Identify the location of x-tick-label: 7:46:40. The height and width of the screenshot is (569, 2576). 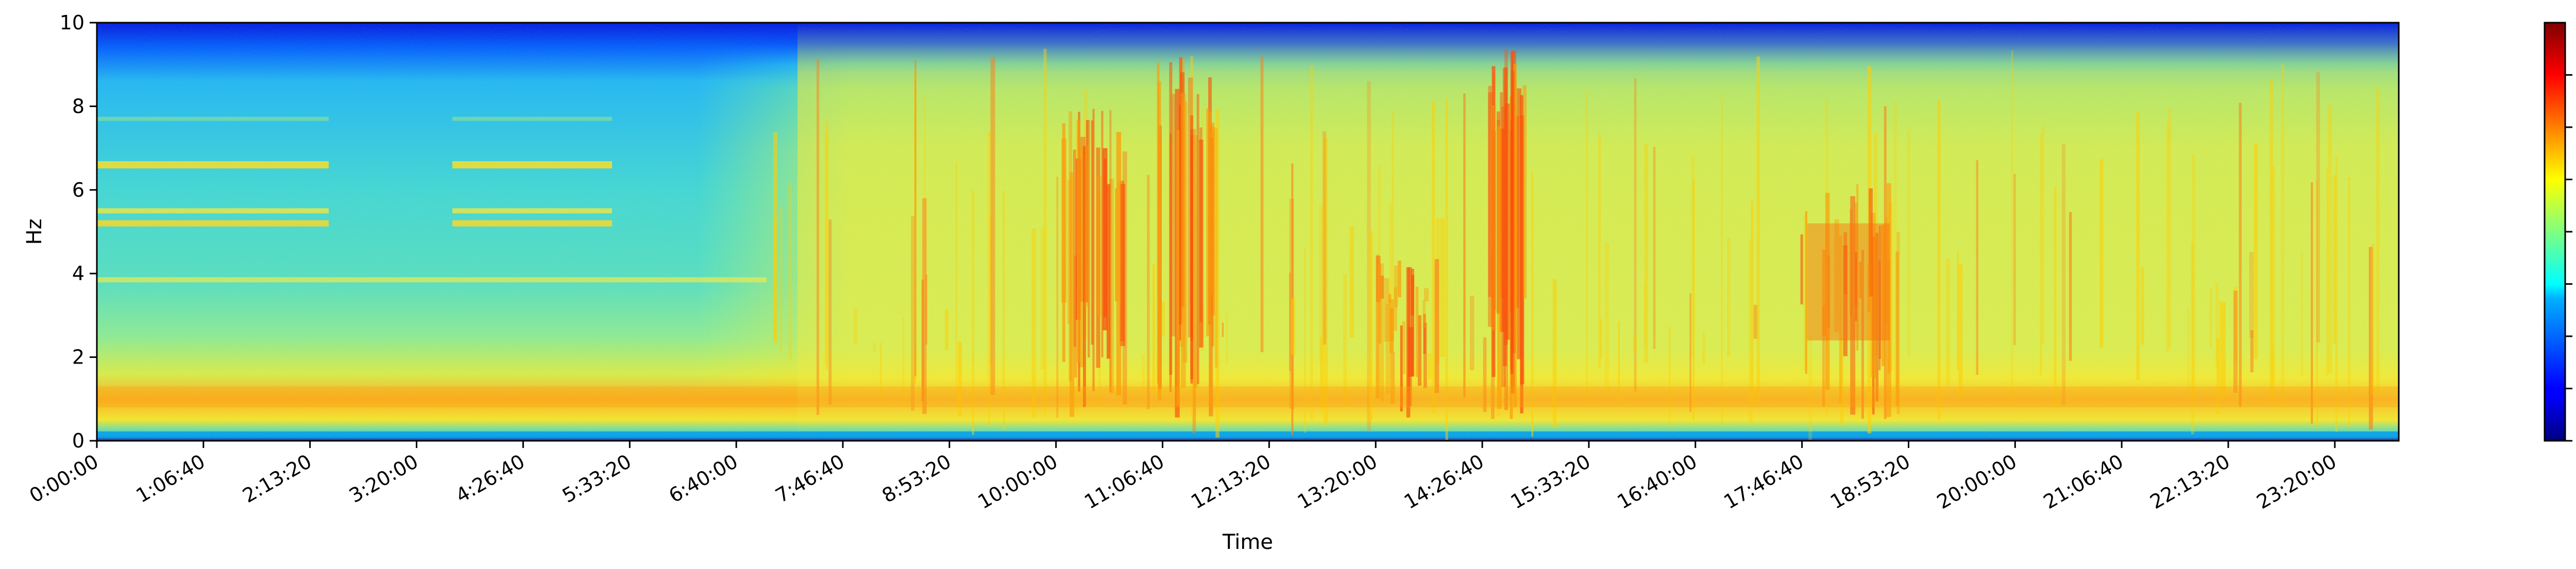
(810, 478).